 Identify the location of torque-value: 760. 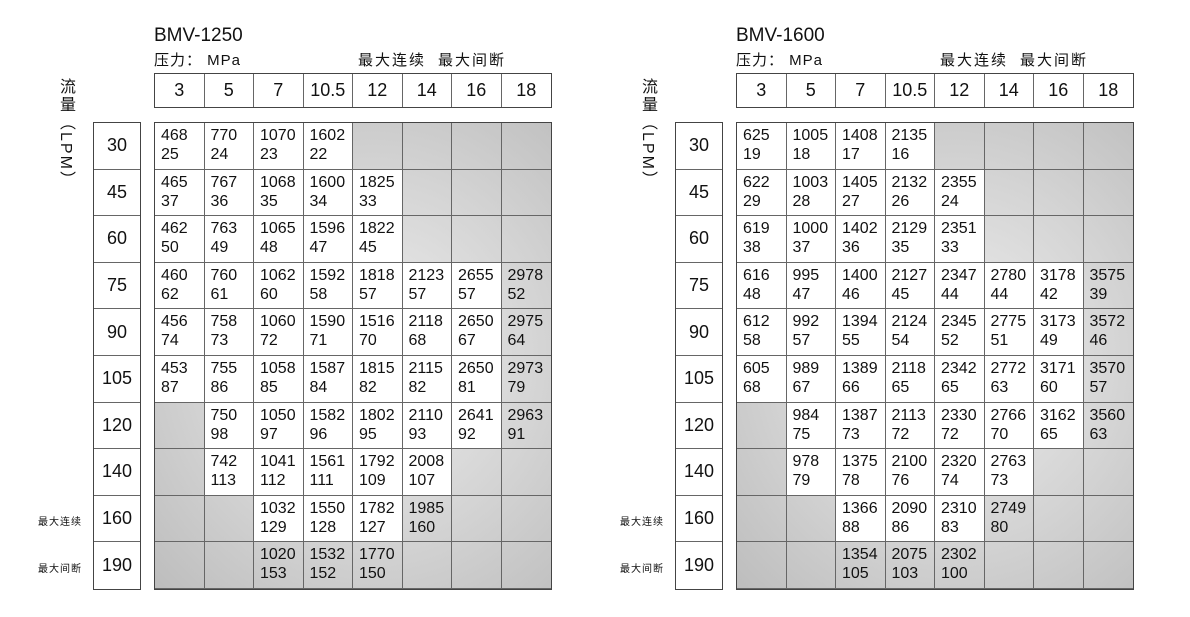
(224, 275).